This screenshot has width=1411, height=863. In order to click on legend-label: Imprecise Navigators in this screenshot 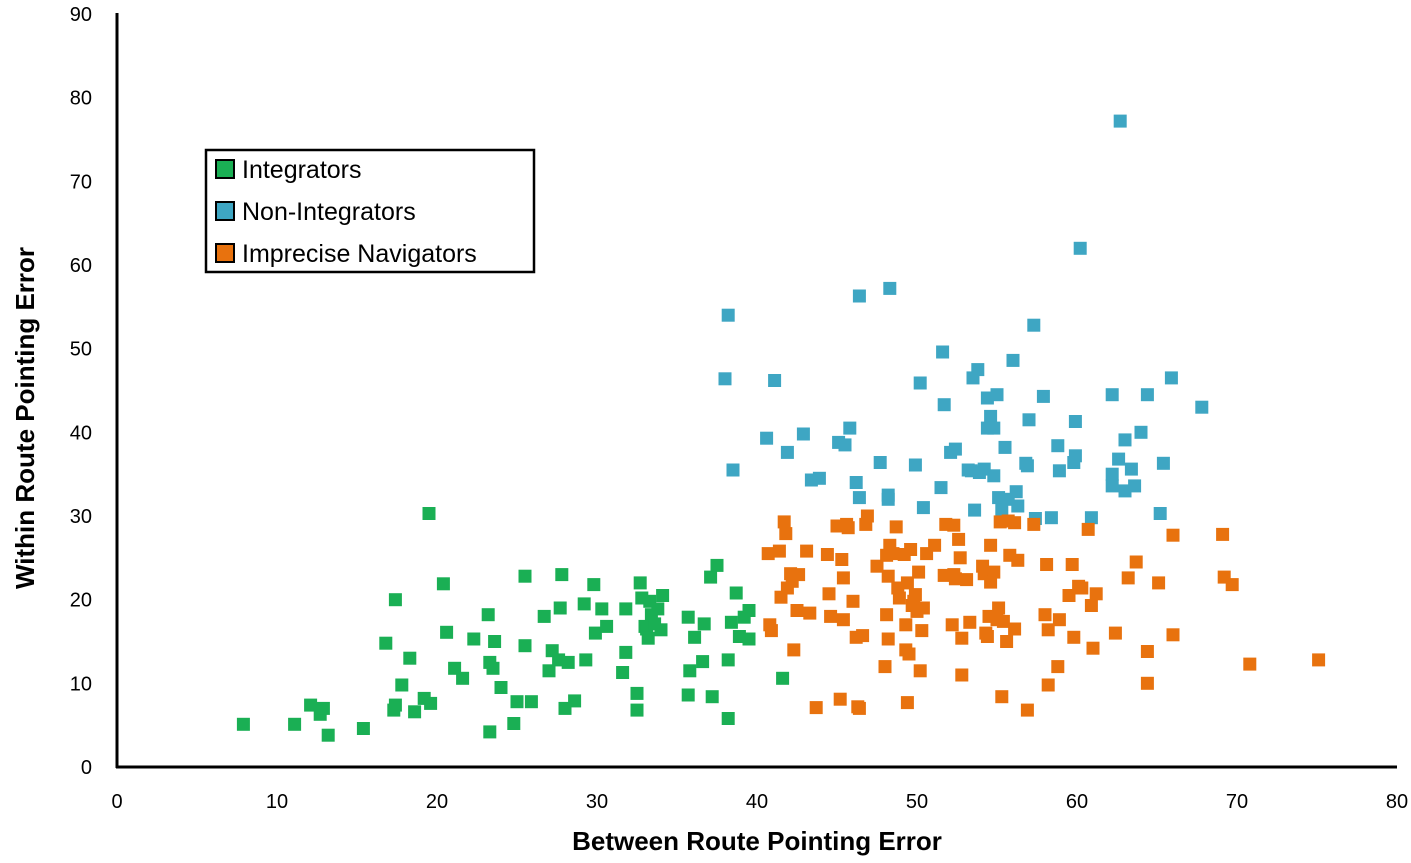, I will do `click(359, 254)`.